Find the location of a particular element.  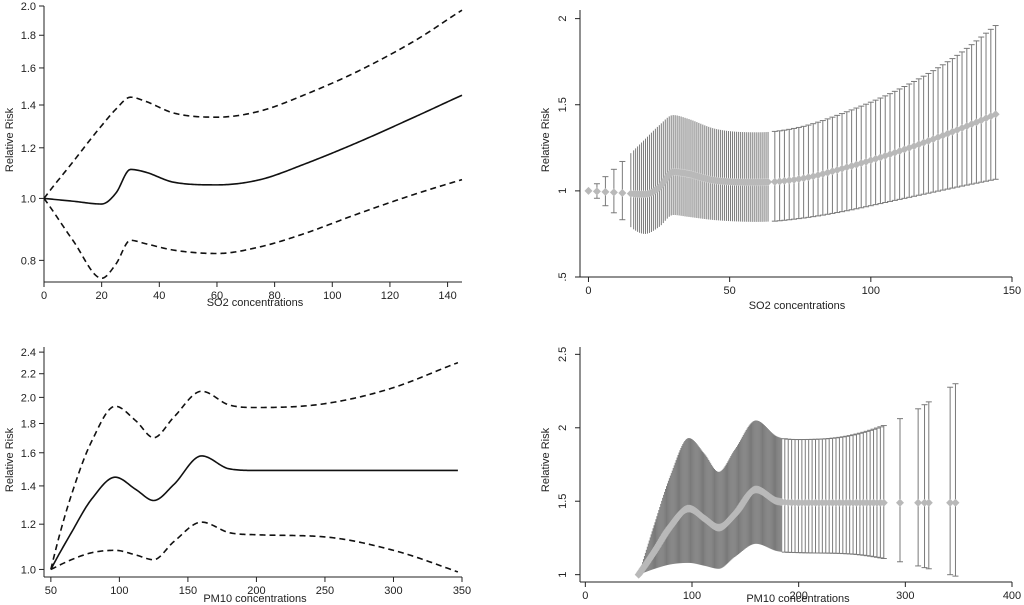

x-tick-label: 40 is located at coordinates (159, 296).